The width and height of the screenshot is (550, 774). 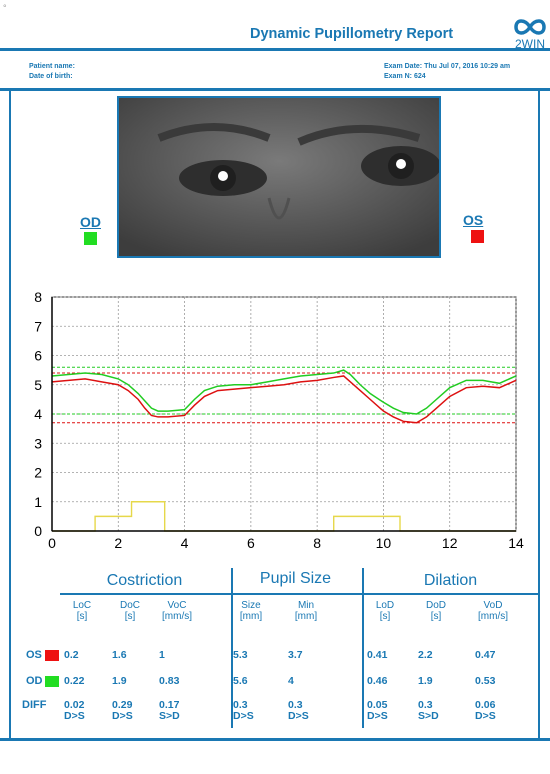 What do you see at coordinates (34, 655) in the screenshot?
I see `row-label-os: OS` at bounding box center [34, 655].